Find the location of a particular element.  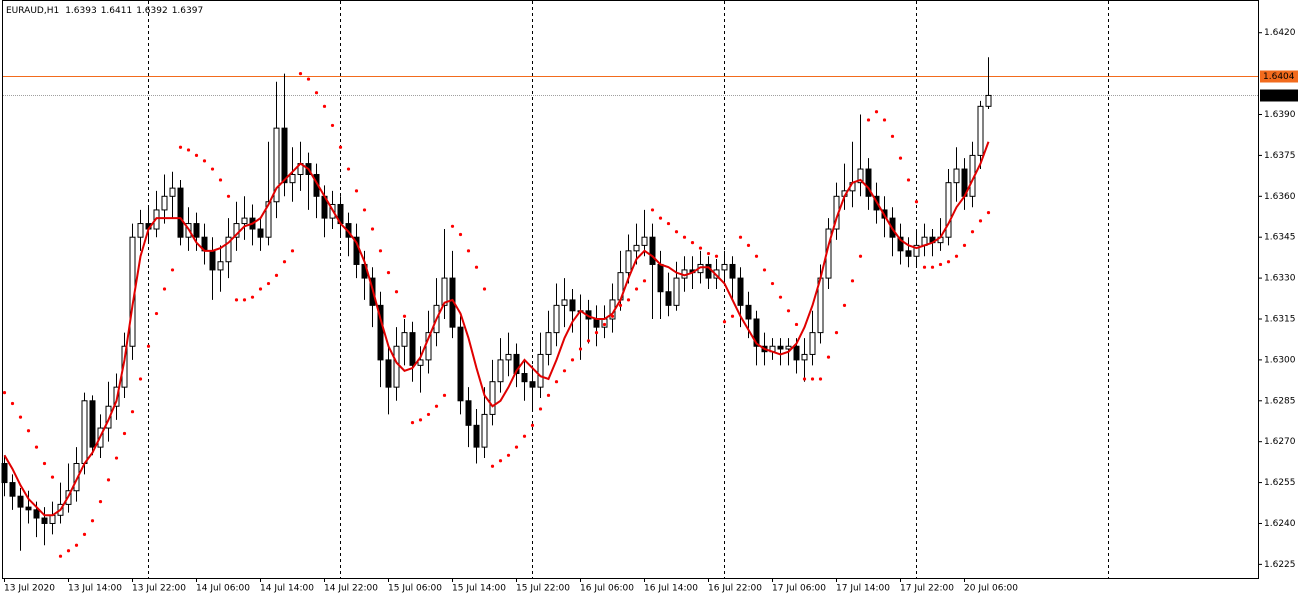

y-tick-label: 1.6330 is located at coordinates (1280, 279).